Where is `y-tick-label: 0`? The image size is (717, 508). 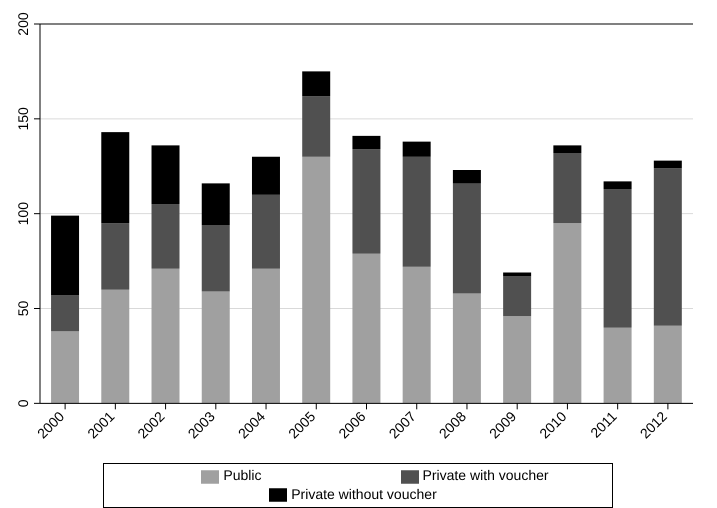
y-tick-label: 0 is located at coordinates (23, 403).